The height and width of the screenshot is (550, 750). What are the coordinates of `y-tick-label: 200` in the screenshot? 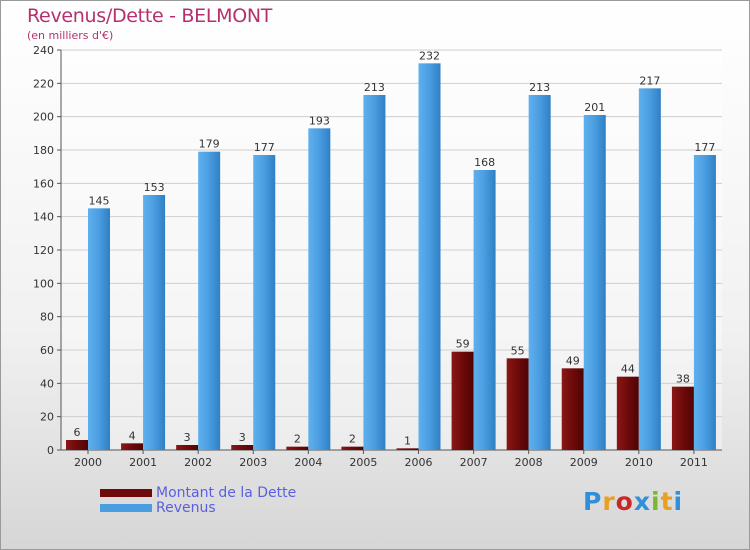 It's located at (43, 117).